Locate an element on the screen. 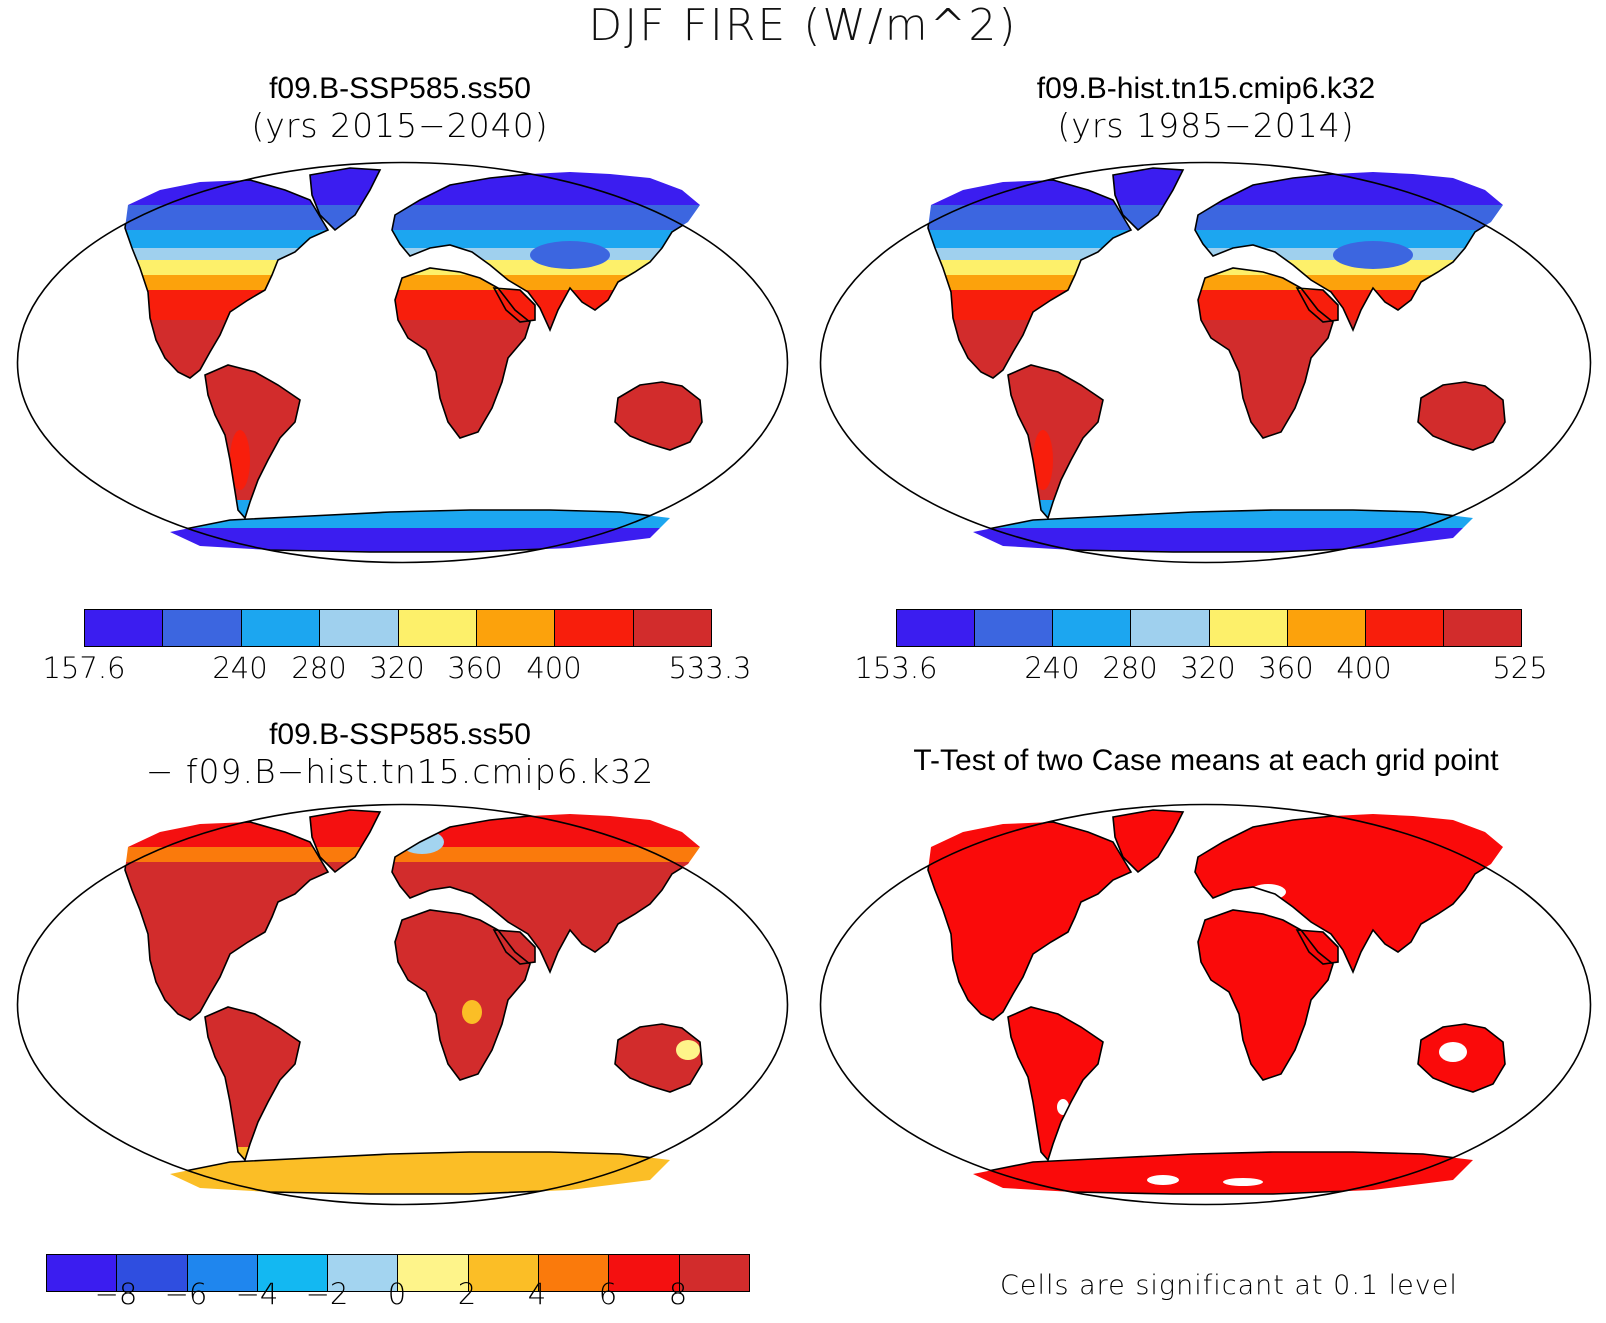  diff-case1-name: f09.B-SSP585.ss50 is located at coordinates (400, 734).